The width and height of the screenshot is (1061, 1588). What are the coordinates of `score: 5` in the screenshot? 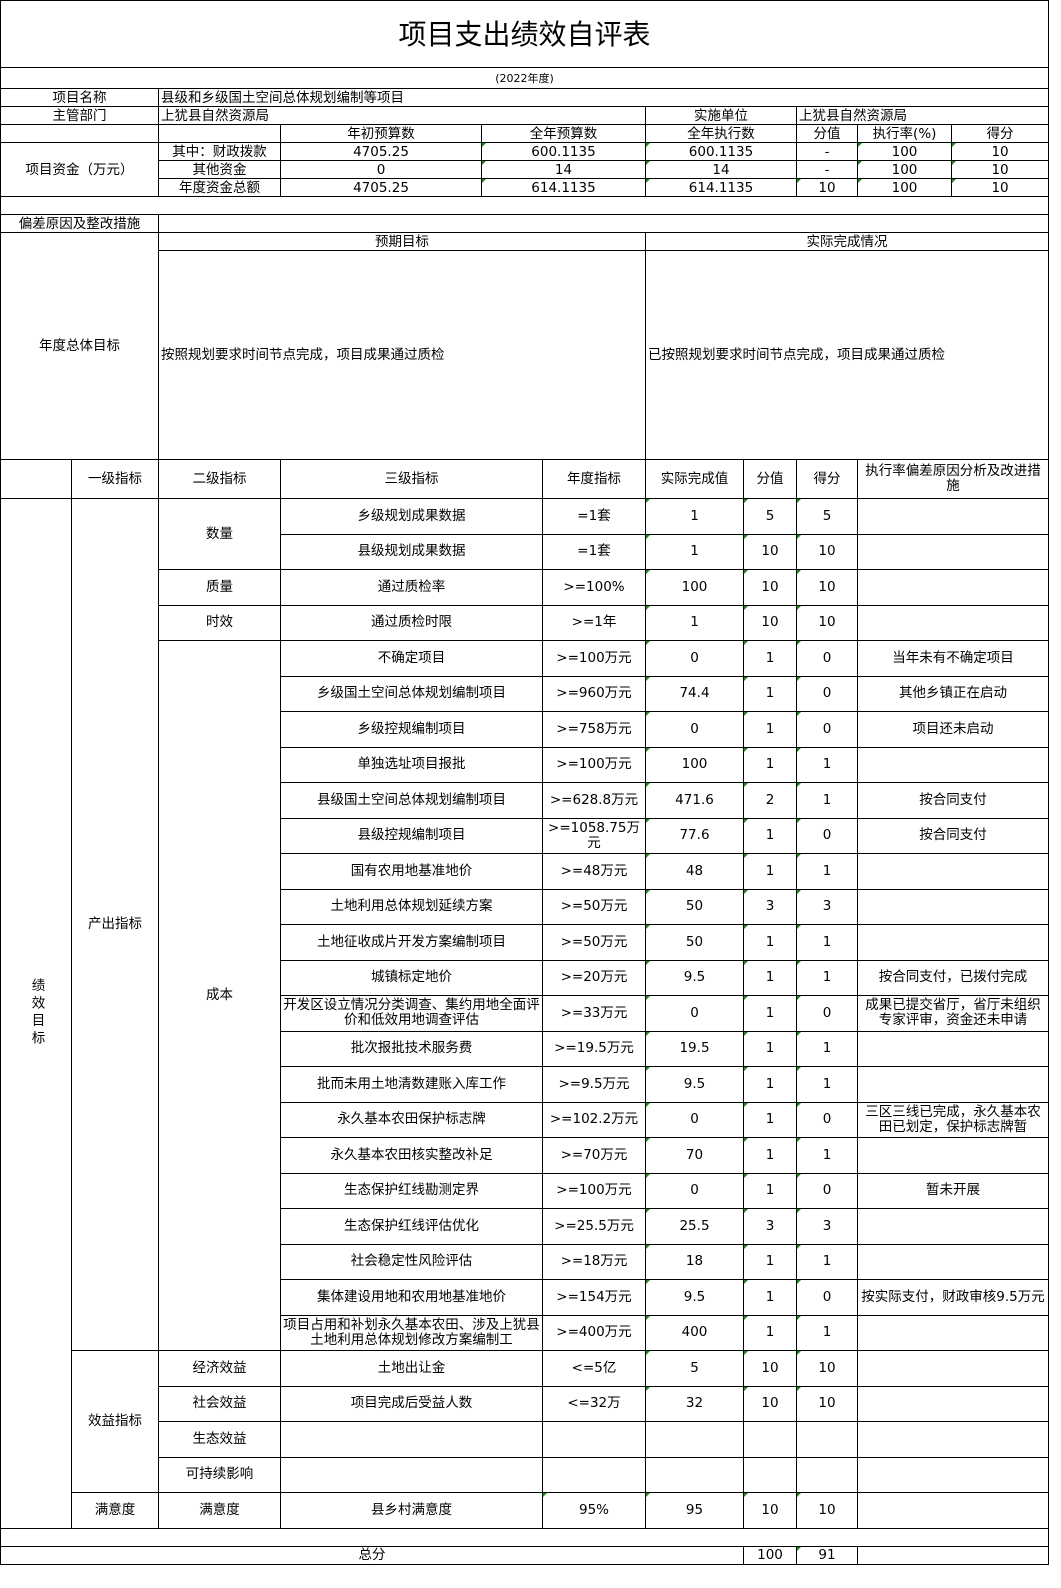 It's located at (827, 516).